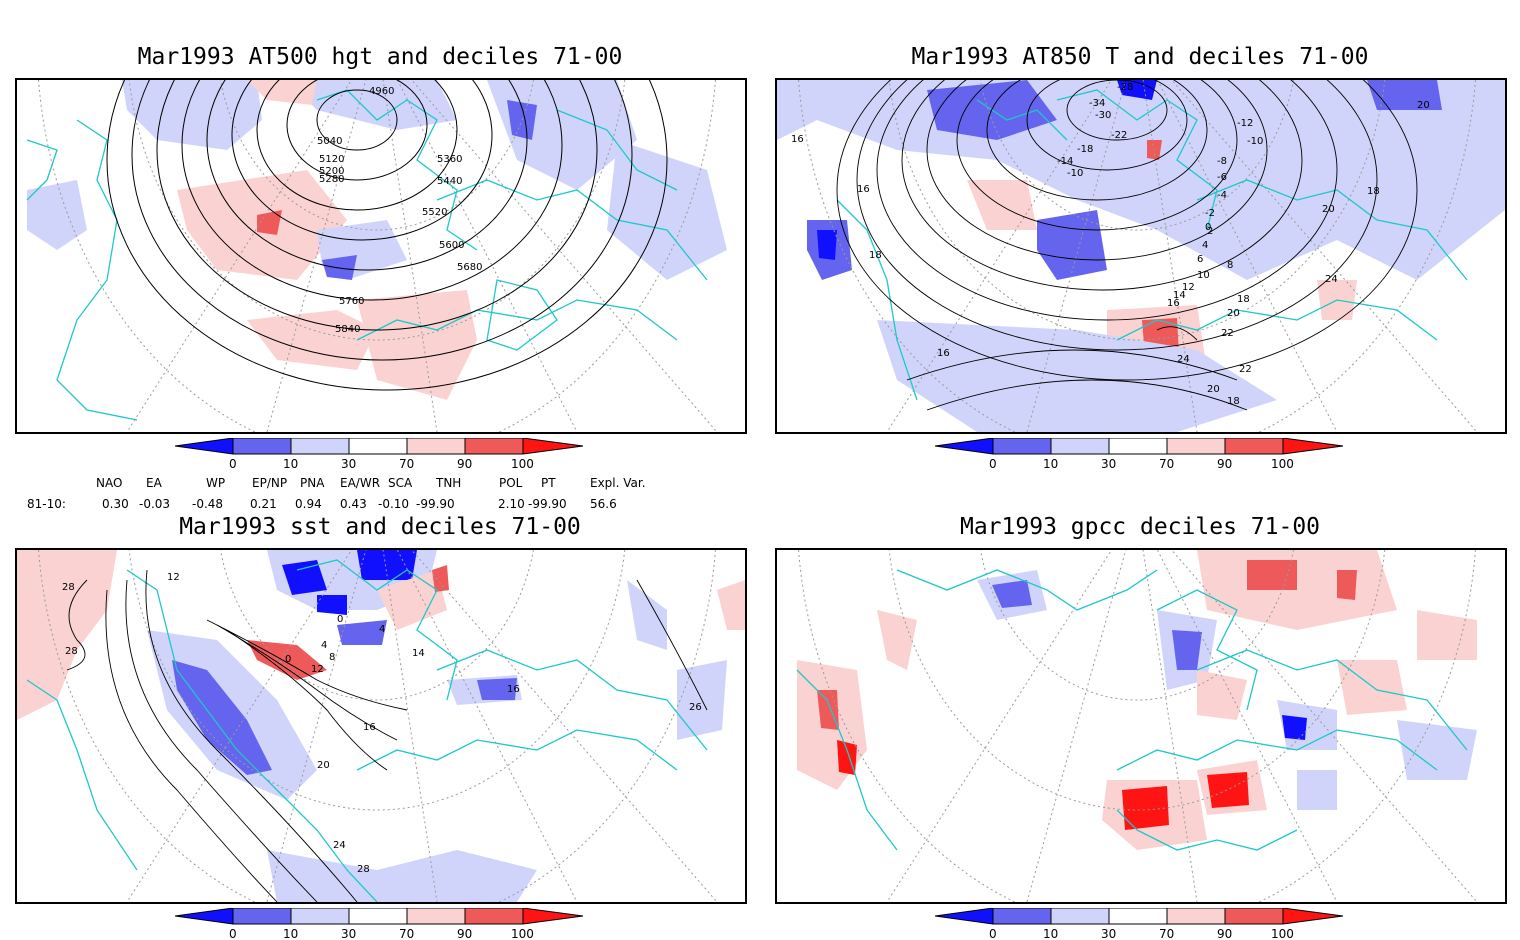  I want to click on index-value: 0.43, so click(353, 504).